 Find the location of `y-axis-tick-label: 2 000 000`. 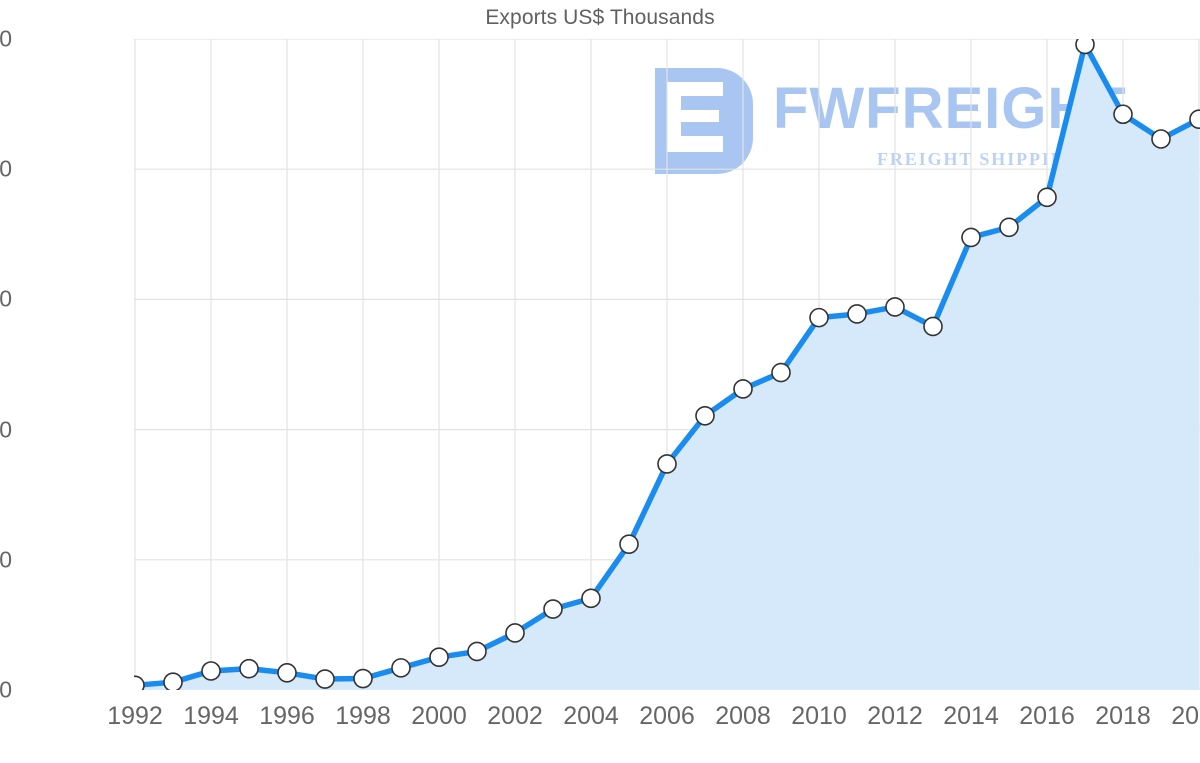

y-axis-tick-label: 2 000 000 is located at coordinates (6, 168).